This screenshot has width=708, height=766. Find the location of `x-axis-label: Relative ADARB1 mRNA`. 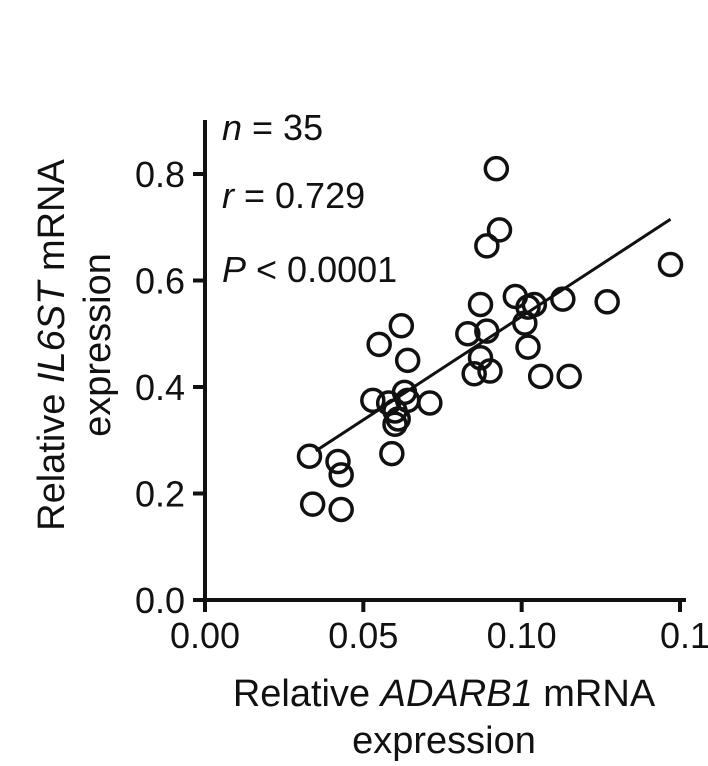

x-axis-label: Relative ADARB1 mRNA is located at coordinates (444, 694).